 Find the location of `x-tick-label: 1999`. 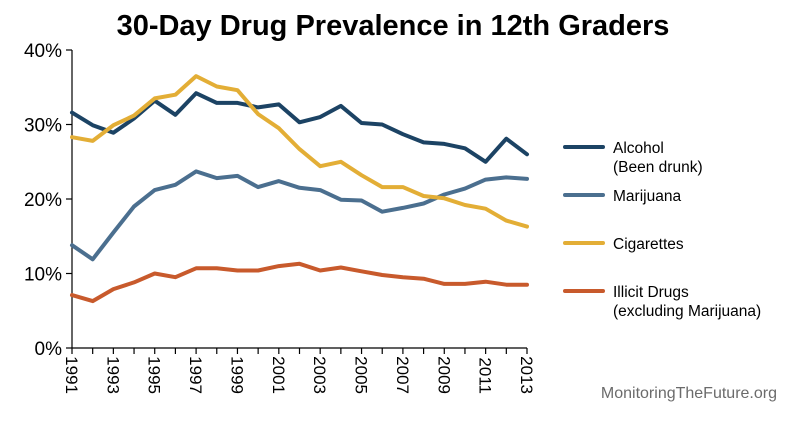

x-tick-label: 1999 is located at coordinates (236, 375).